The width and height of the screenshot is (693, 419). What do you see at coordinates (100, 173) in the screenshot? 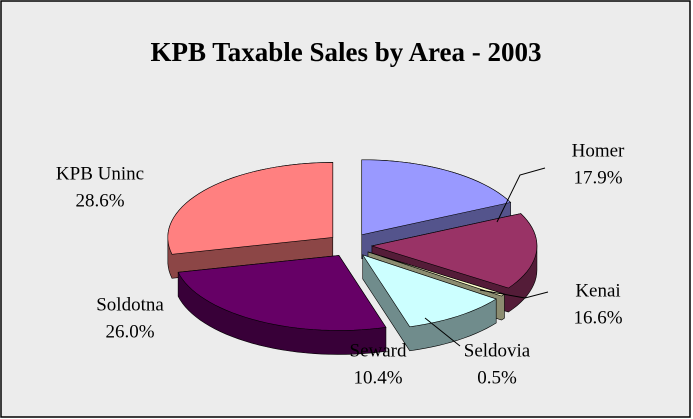
I see `data-label-name: KPB Uninc` at bounding box center [100, 173].